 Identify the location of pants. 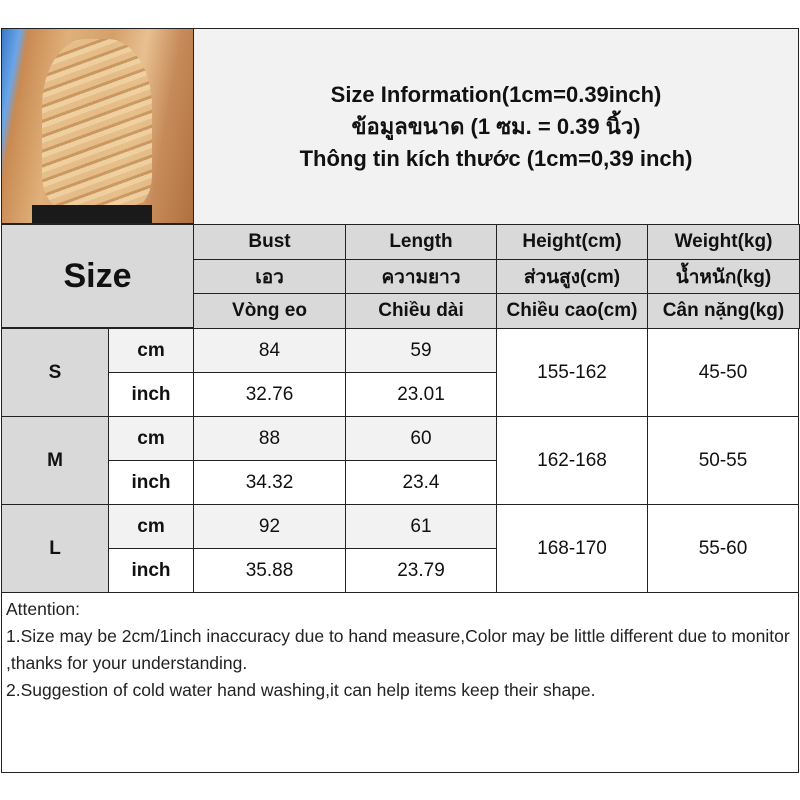
(92, 214).